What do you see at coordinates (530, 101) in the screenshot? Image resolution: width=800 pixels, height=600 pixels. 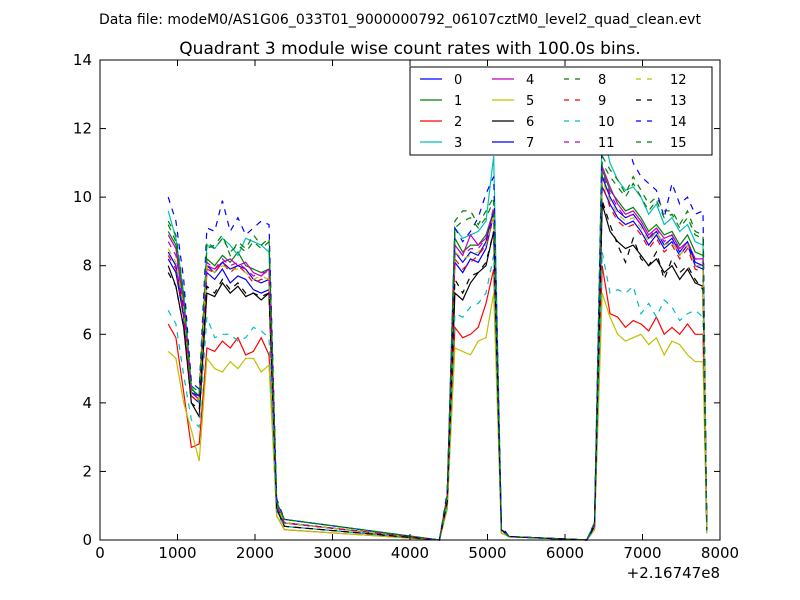 I see `legend-label-5: 5` at bounding box center [530, 101].